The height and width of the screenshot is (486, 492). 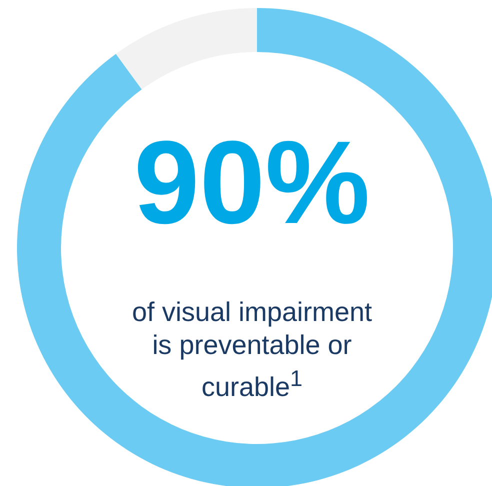 I want to click on text: of visual impairment is preventable or curable$^{1}$, so click(x=252, y=350).